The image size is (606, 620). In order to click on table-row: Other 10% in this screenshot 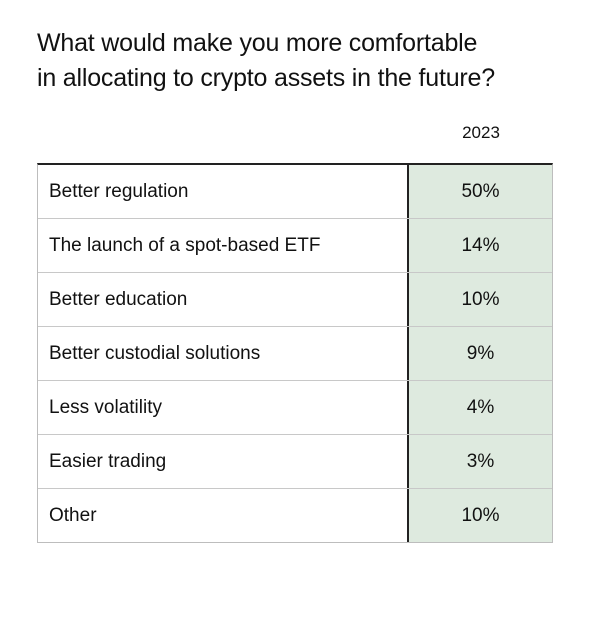, I will do `click(295, 515)`.